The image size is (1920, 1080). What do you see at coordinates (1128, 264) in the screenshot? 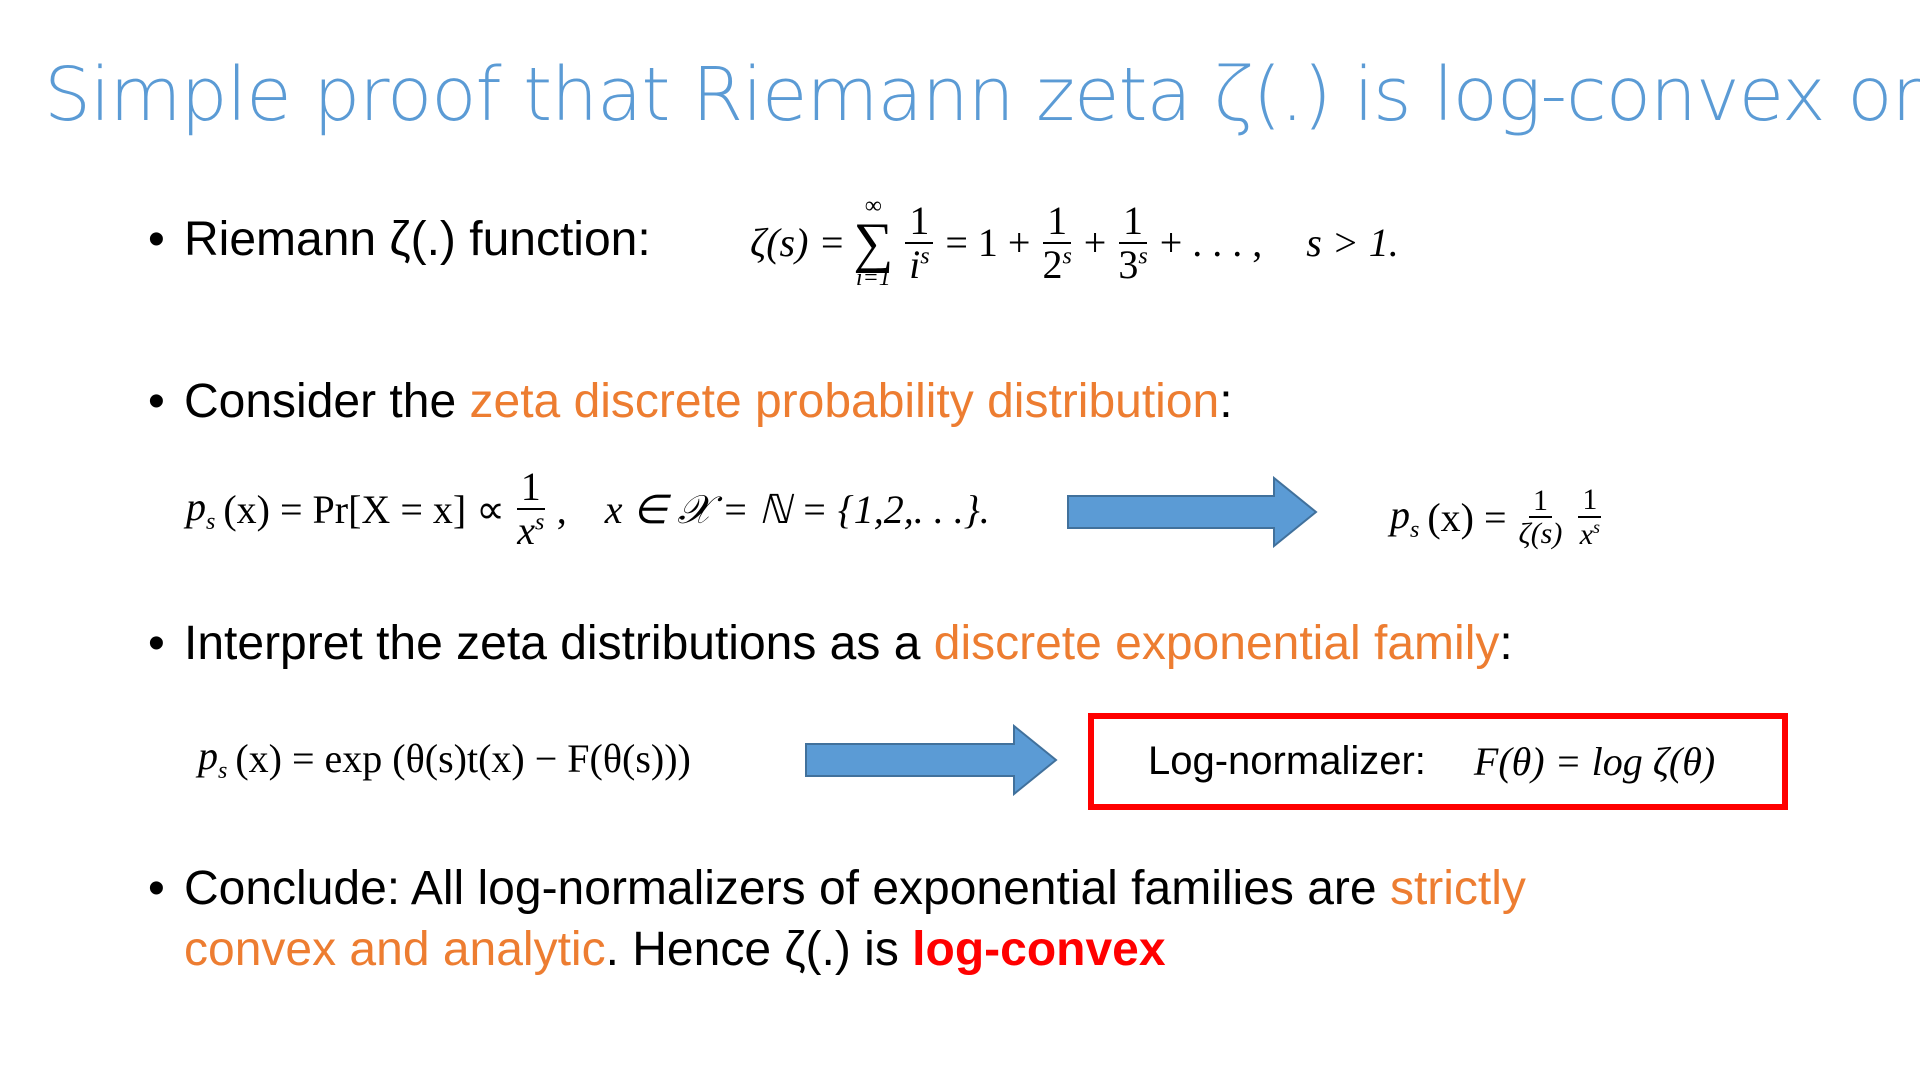
I see `math: 3` at bounding box center [1128, 264].